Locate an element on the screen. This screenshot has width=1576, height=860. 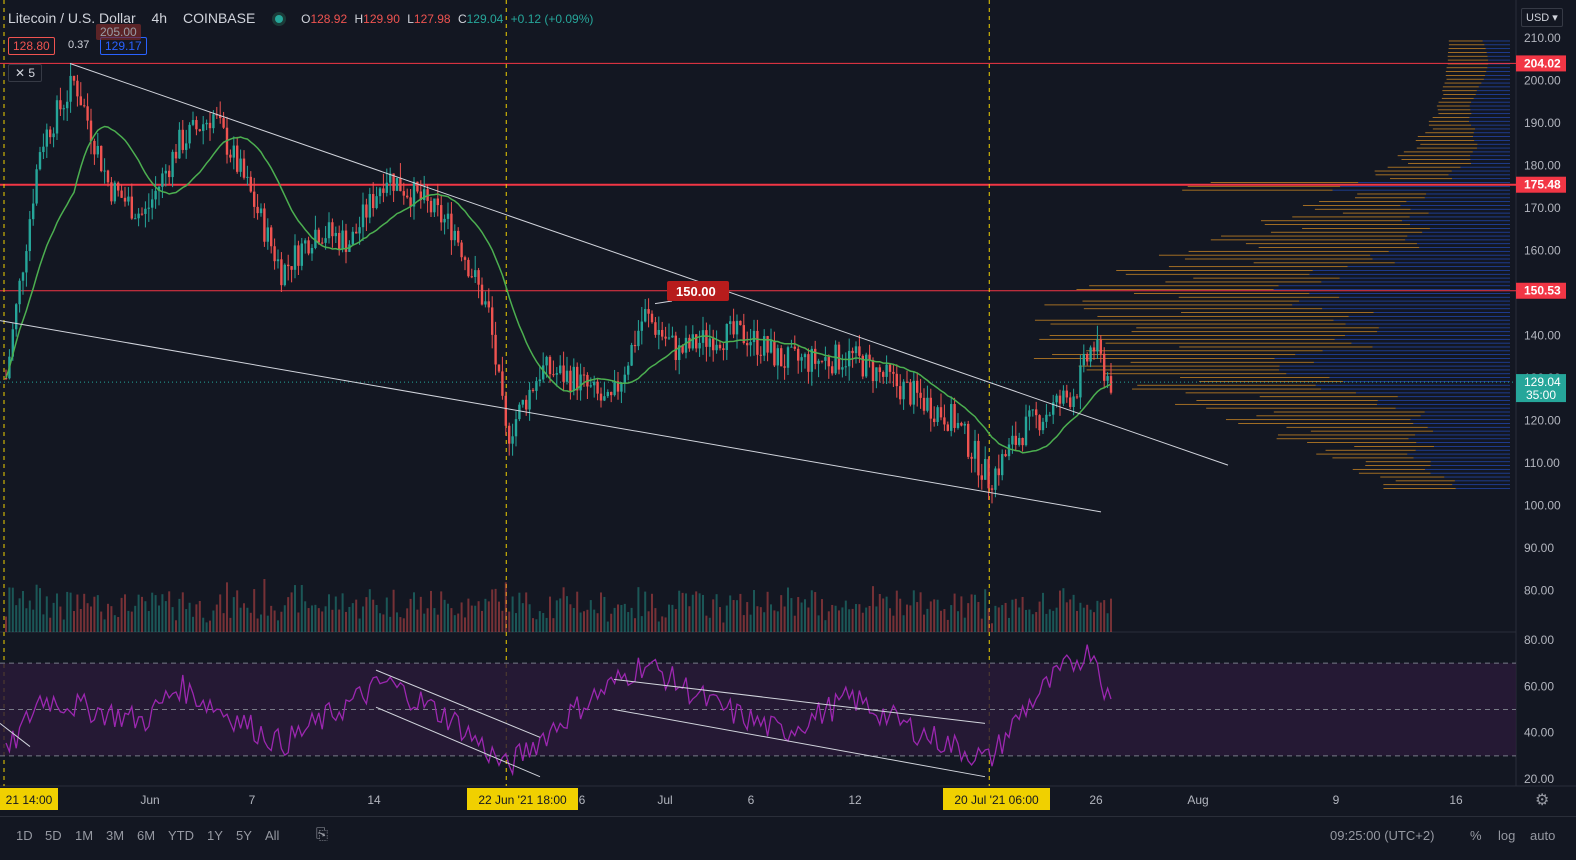
range-ytd: YTD is located at coordinates (181, 835).